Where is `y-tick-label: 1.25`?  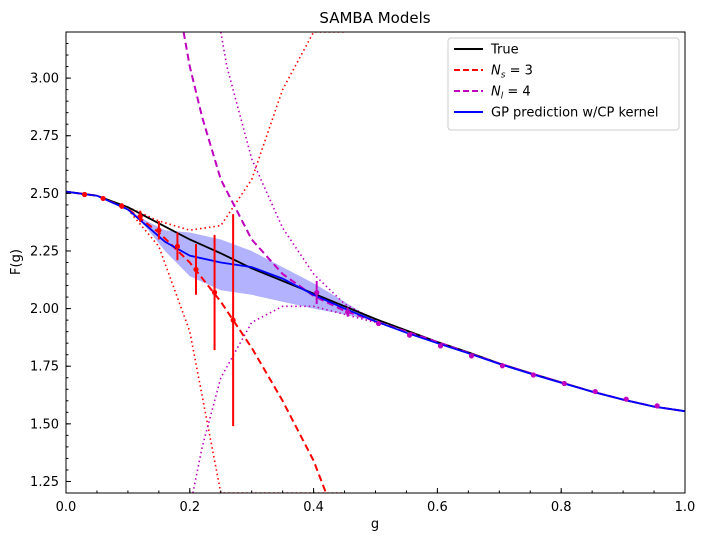 y-tick-label: 1.25 is located at coordinates (44, 482).